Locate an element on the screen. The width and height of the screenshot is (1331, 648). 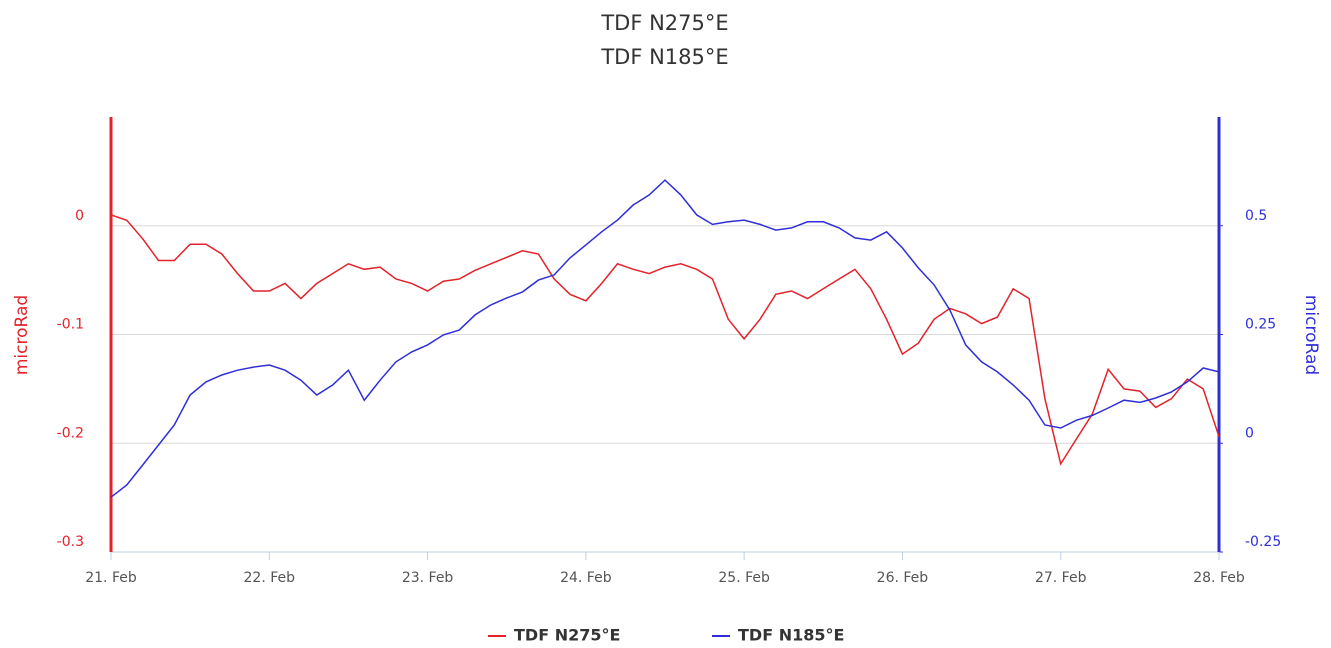
chart-subtitle: TDF N185°E is located at coordinates (664, 57).